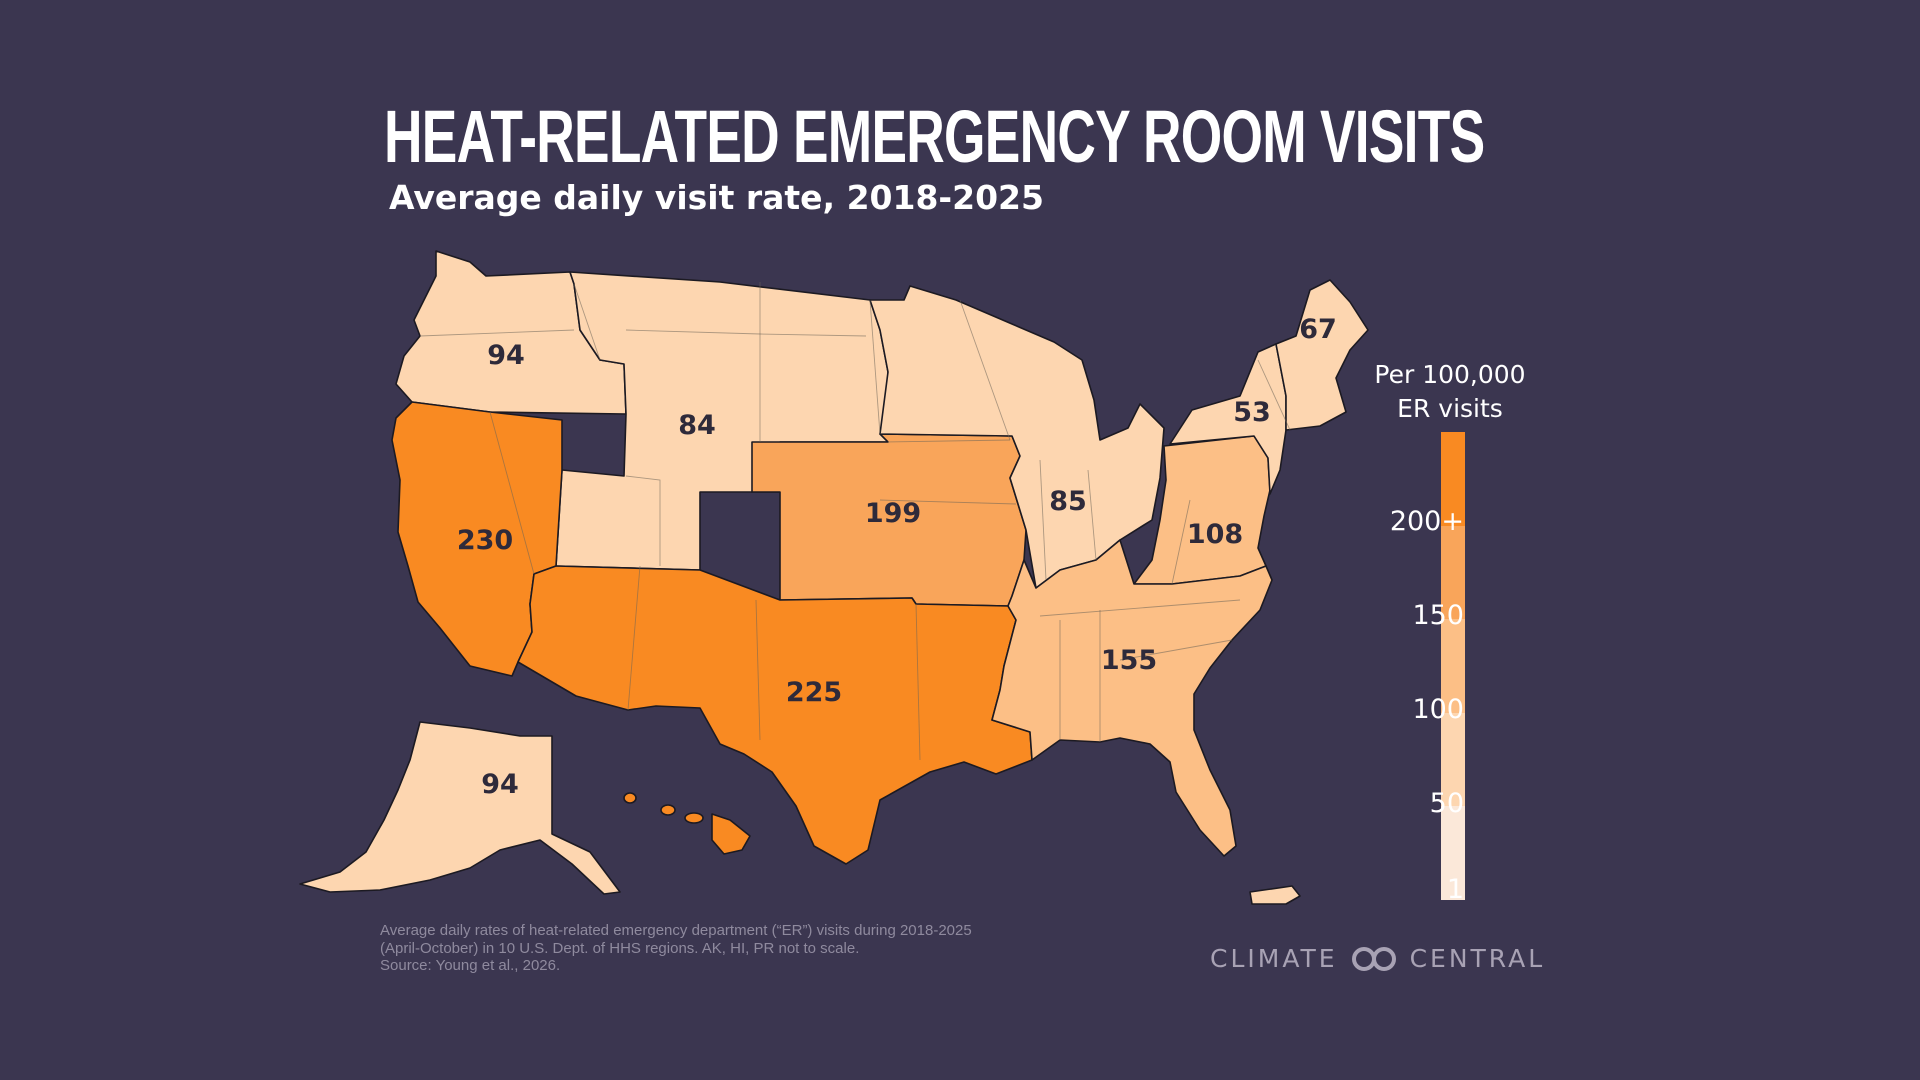 This screenshot has height=1080, width=1920. I want to click on hawaii-island-kauai, so click(630, 798).